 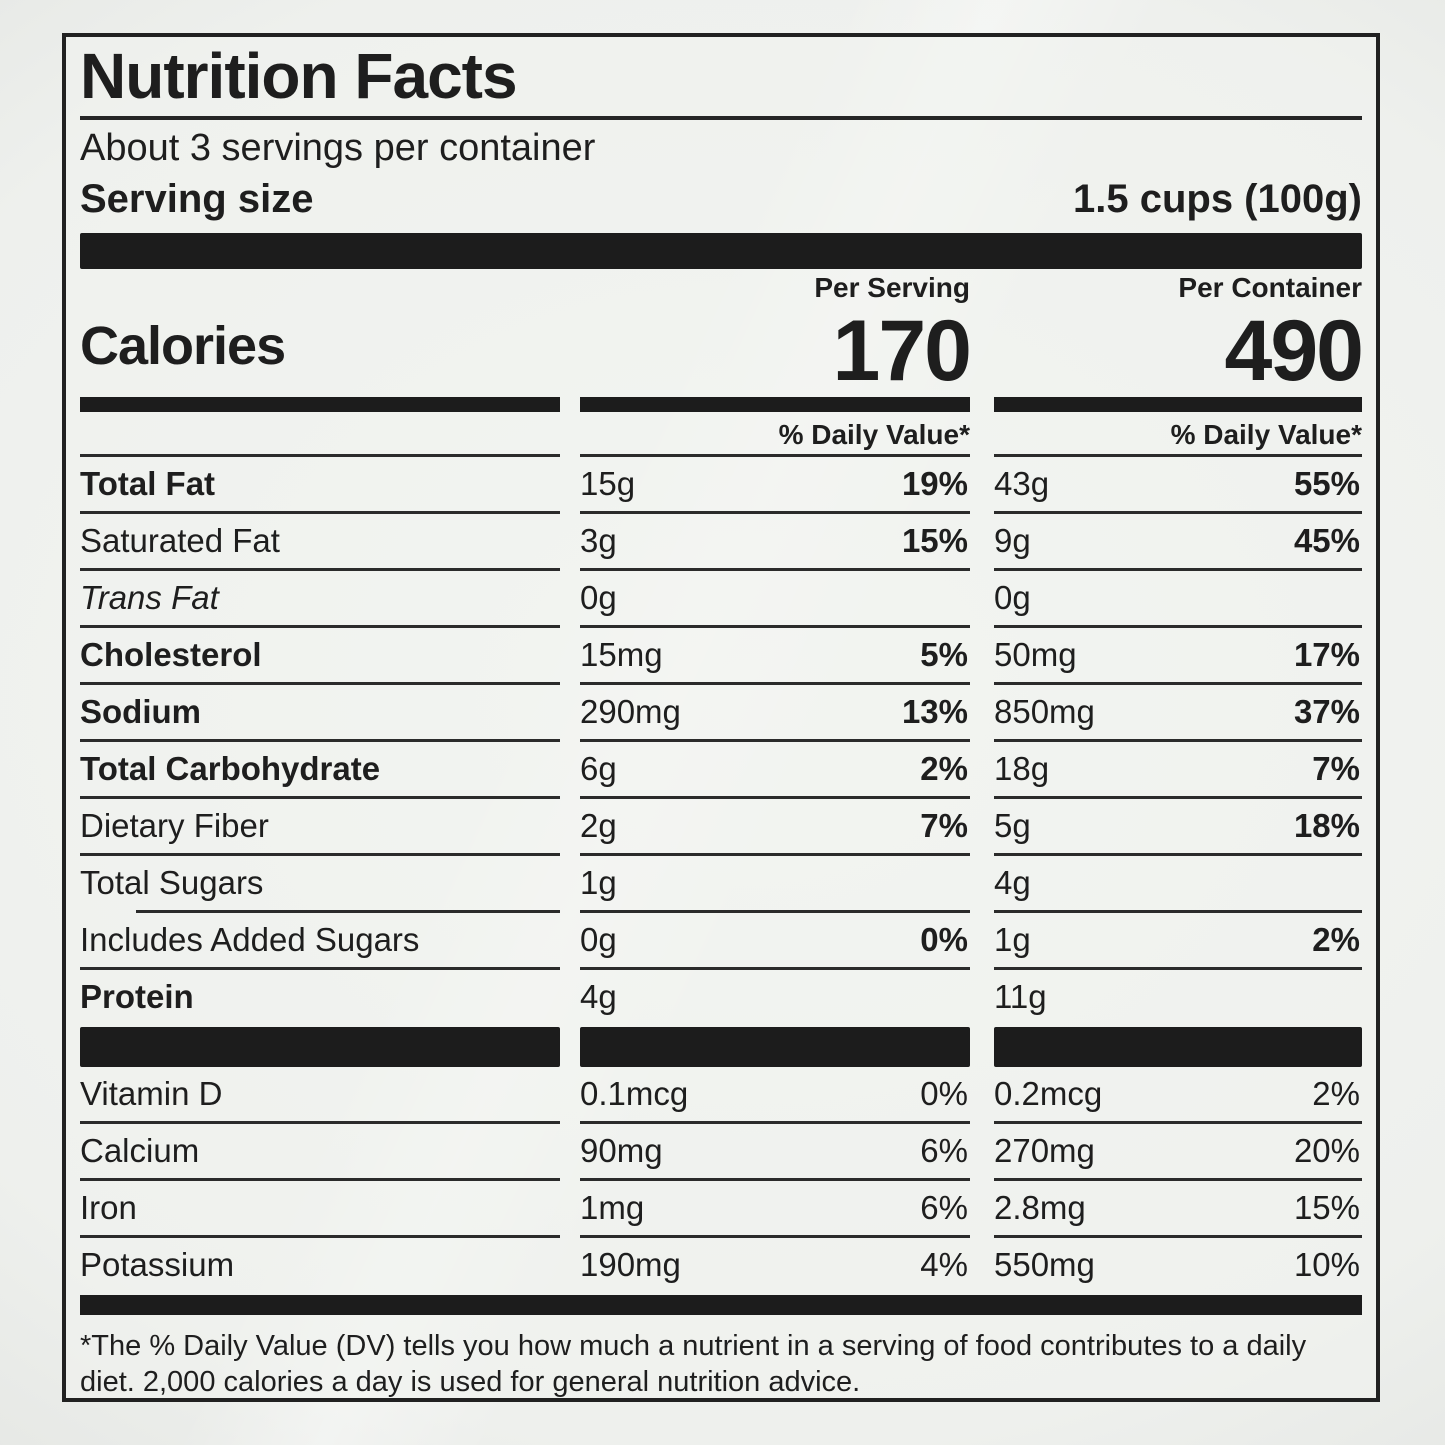 I want to click on table-row: Potassium 190mg 4% 550mg 10%, so click(x=721, y=1266).